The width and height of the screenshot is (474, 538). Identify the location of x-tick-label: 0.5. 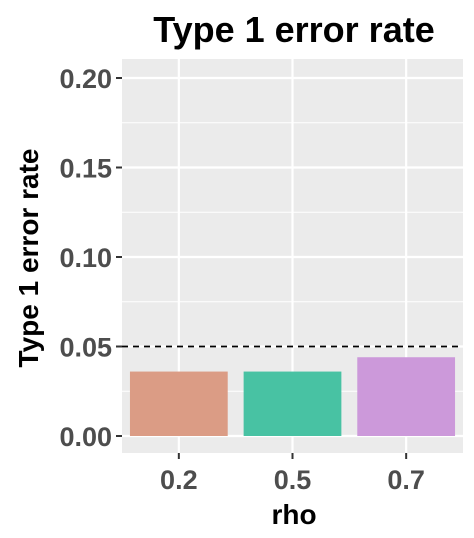
(293, 480).